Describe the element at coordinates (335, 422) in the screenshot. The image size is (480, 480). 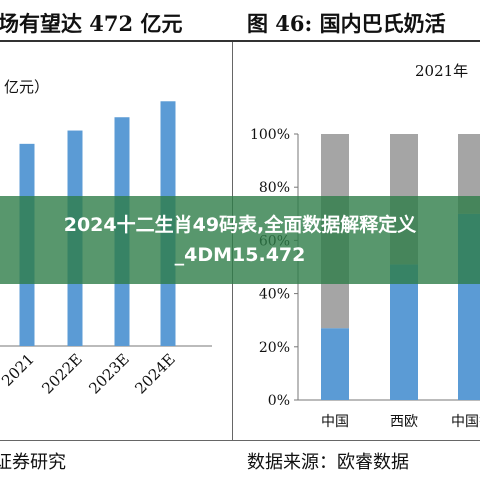
I see `right-x-tick-label: 中国` at that location.